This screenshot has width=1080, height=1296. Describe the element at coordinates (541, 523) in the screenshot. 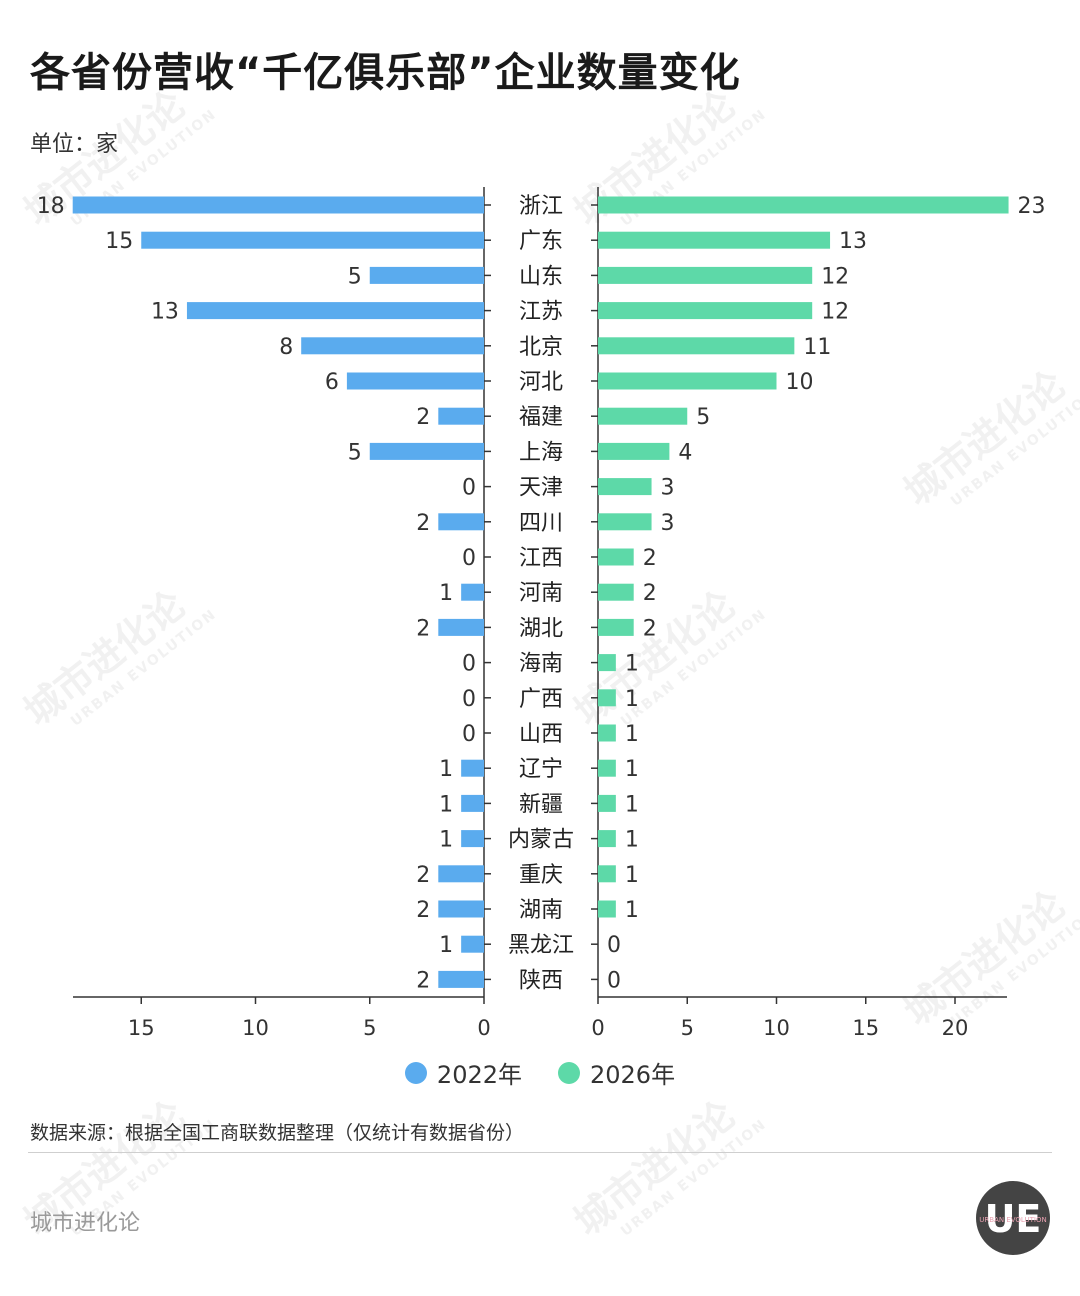

I see `category-label: 四川` at that location.